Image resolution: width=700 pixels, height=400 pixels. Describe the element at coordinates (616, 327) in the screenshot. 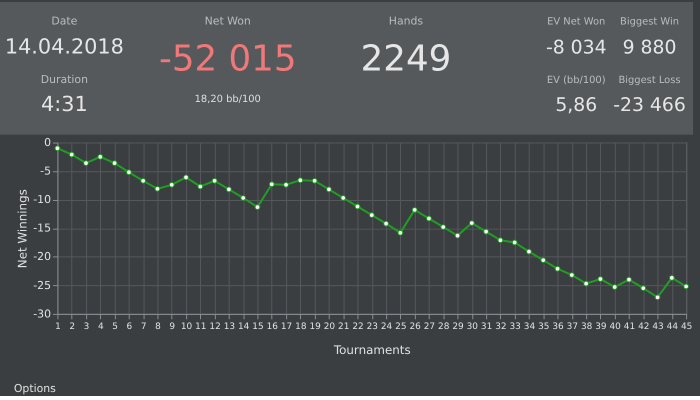

I see `x-tick-label: 40` at that location.